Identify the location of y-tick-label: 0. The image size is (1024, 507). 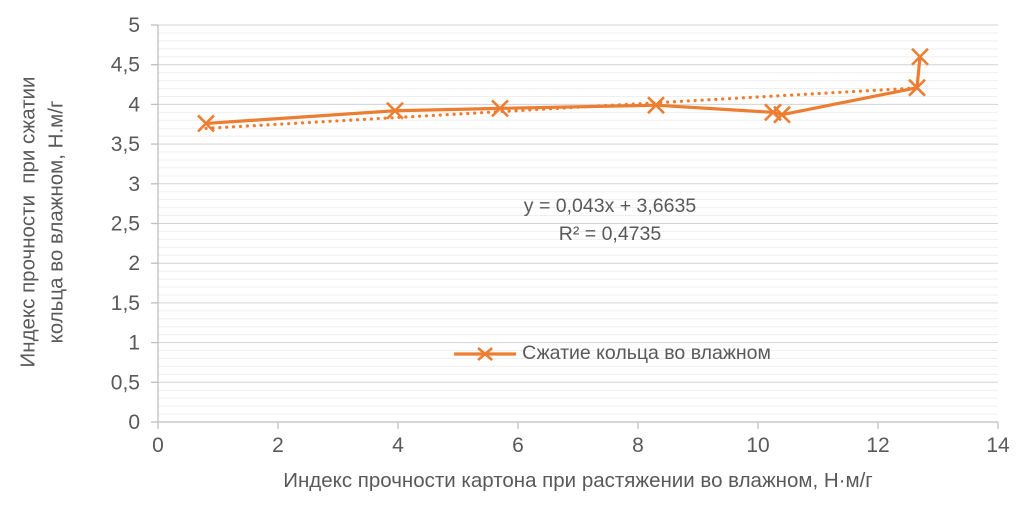
(134, 422).